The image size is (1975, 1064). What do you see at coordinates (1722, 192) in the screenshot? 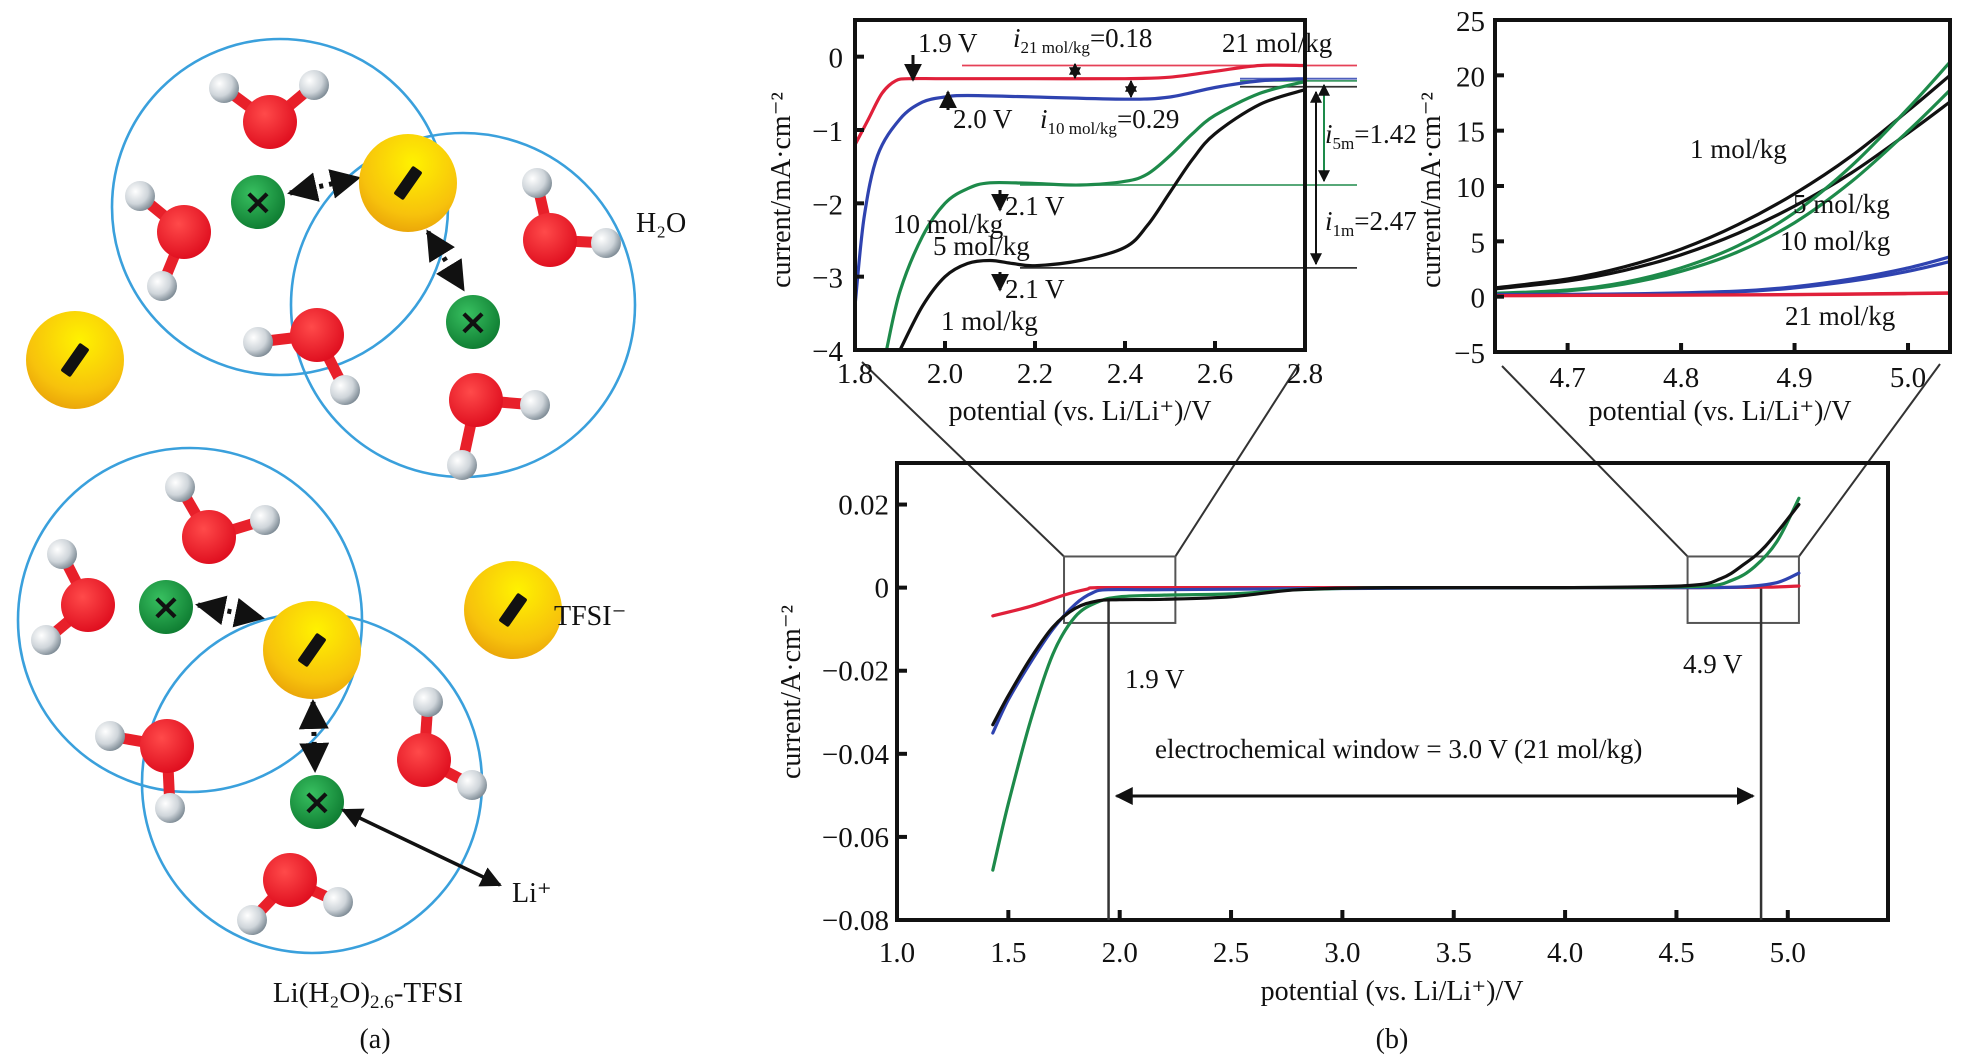
I see `inset-high-return-5-molkg` at bounding box center [1722, 192].